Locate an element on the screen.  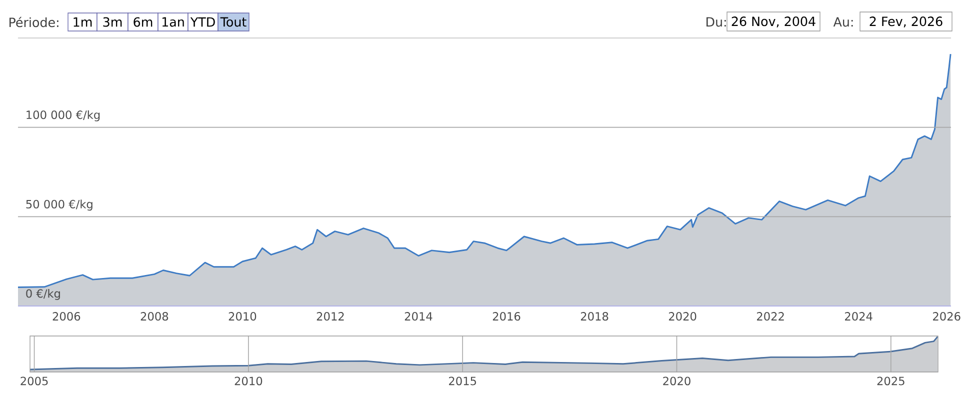
text: 26 Nov, 2004 is located at coordinates (774, 22).